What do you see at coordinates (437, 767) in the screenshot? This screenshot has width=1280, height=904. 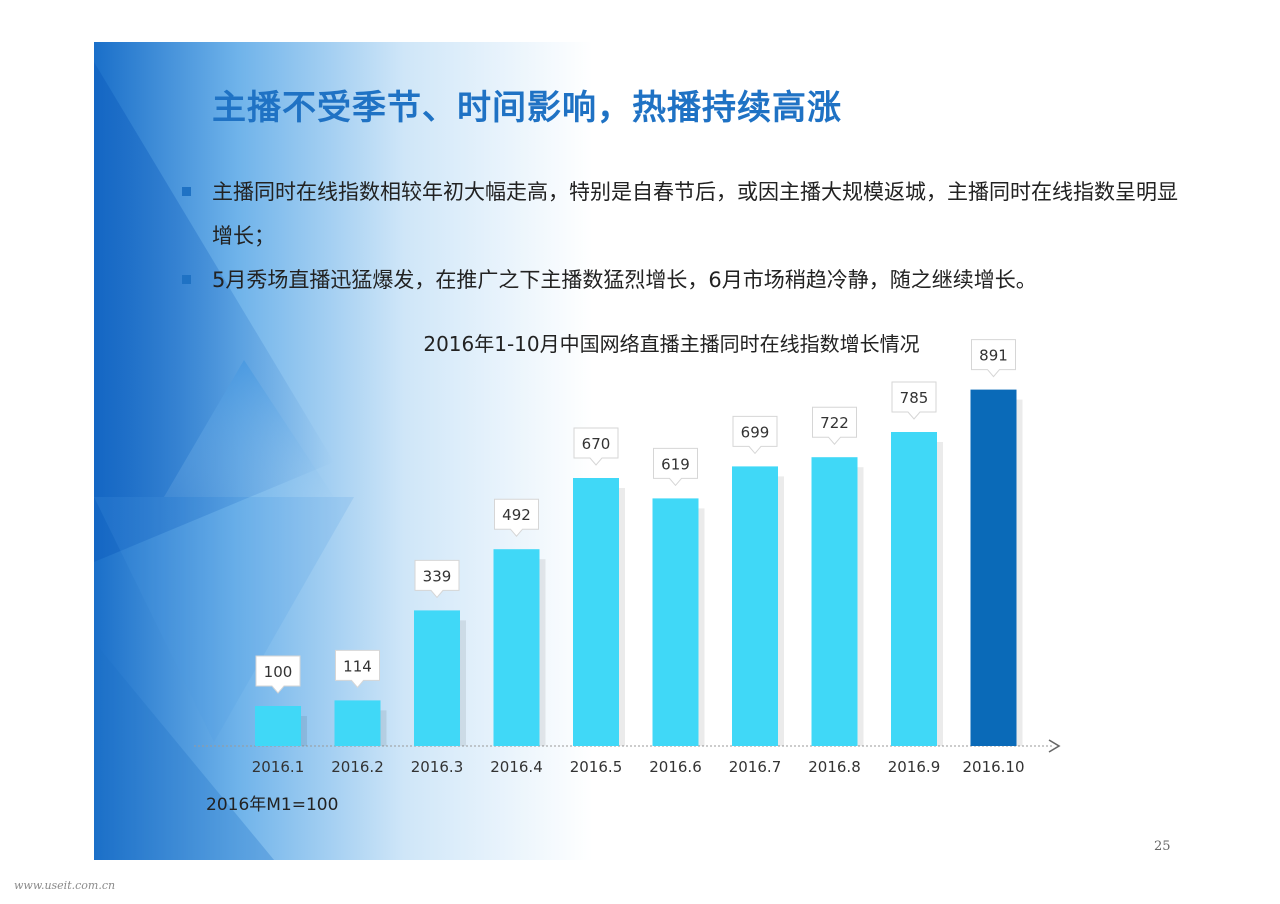 I see `x-tick-label: 2016.3` at bounding box center [437, 767].